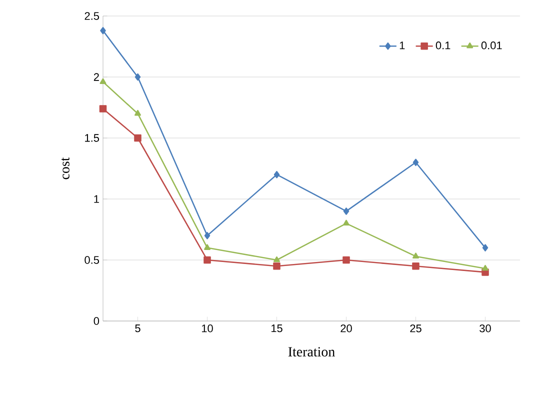 The image size is (541, 402). I want to click on x-tick-label: 30, so click(485, 328).